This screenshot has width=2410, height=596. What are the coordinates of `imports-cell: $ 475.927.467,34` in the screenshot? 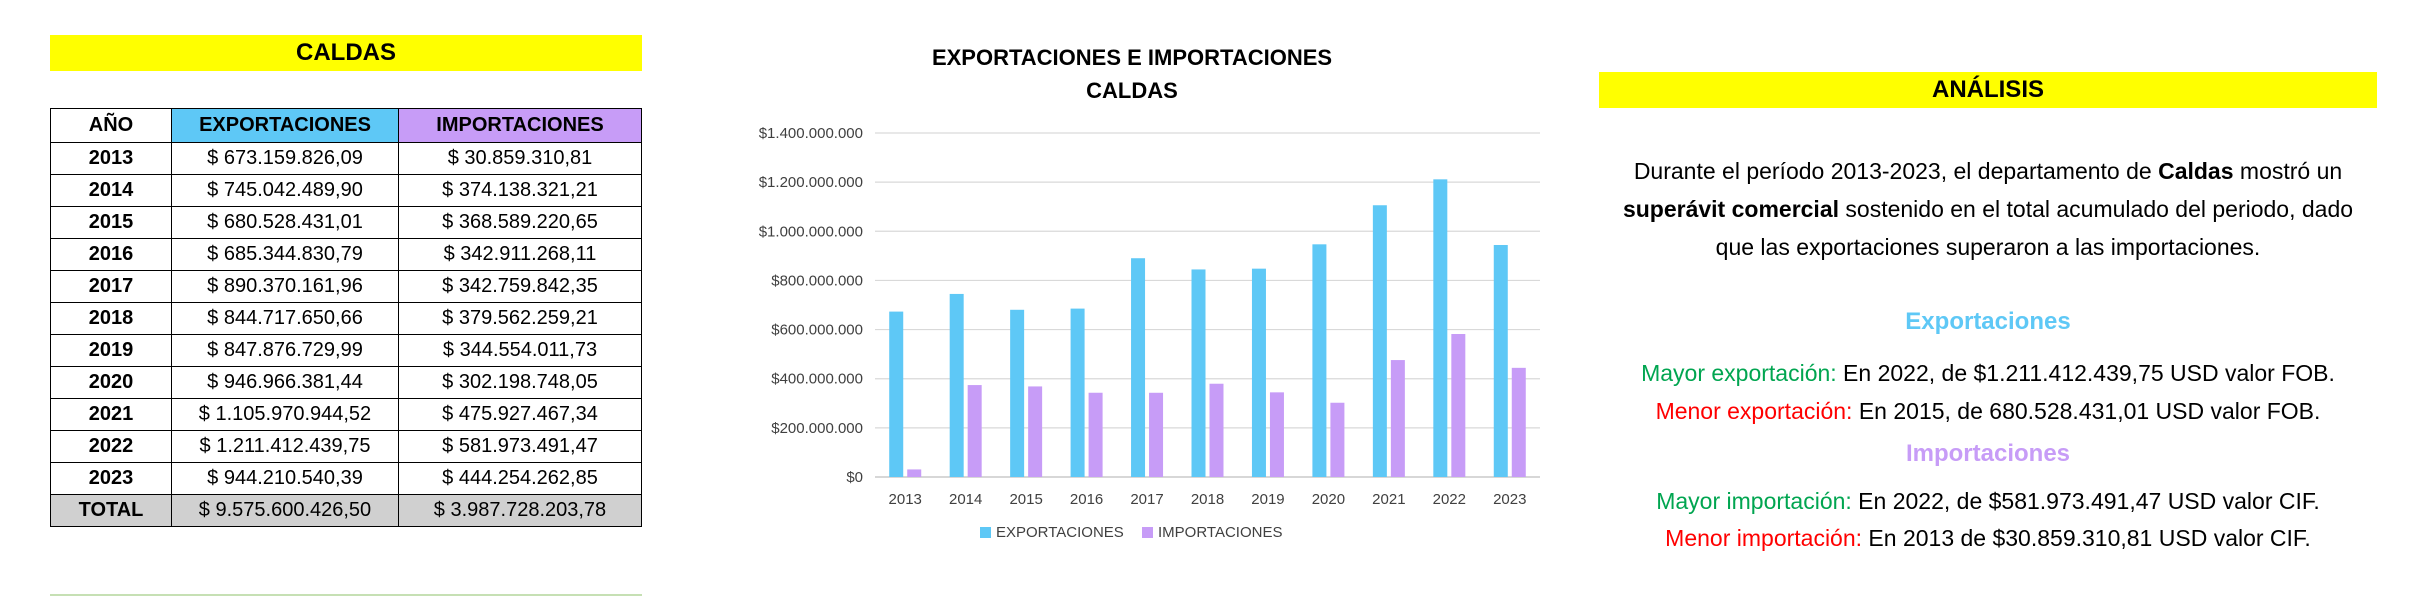 It's located at (520, 414).